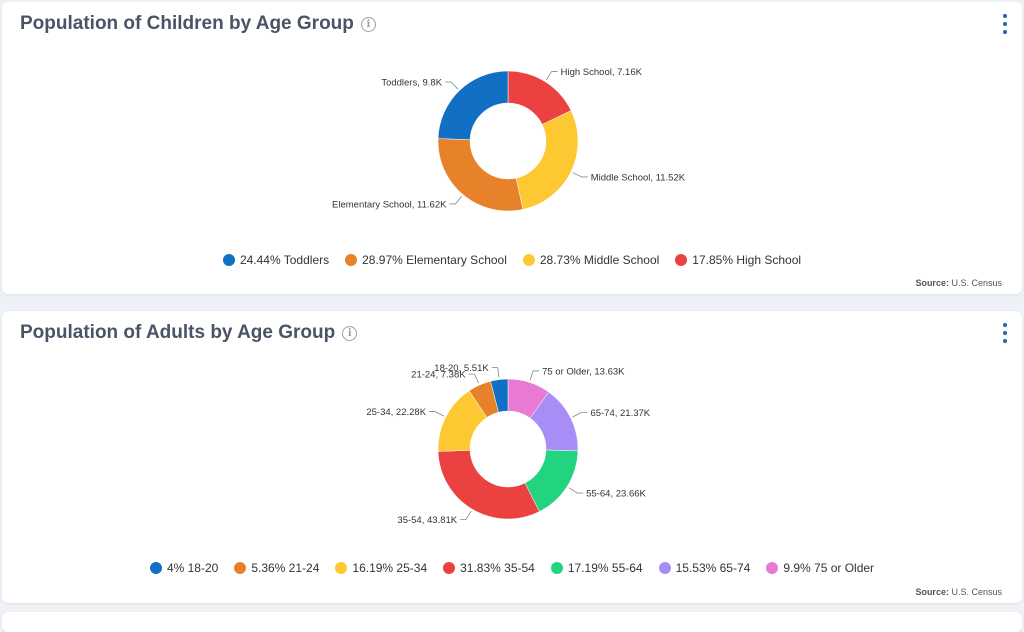 The height and width of the screenshot is (632, 1024). I want to click on data-label: Toddlers, 9.8K, so click(411, 83).